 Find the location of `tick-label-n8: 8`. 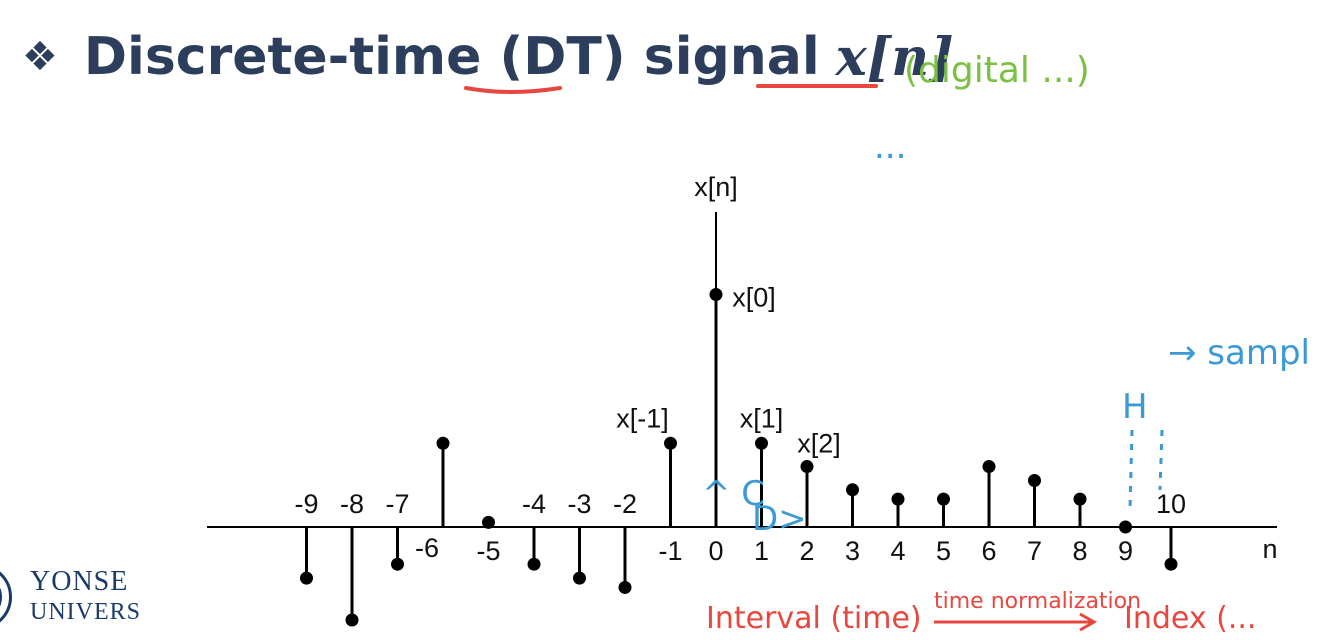

tick-label-n8: 8 is located at coordinates (1079, 551).